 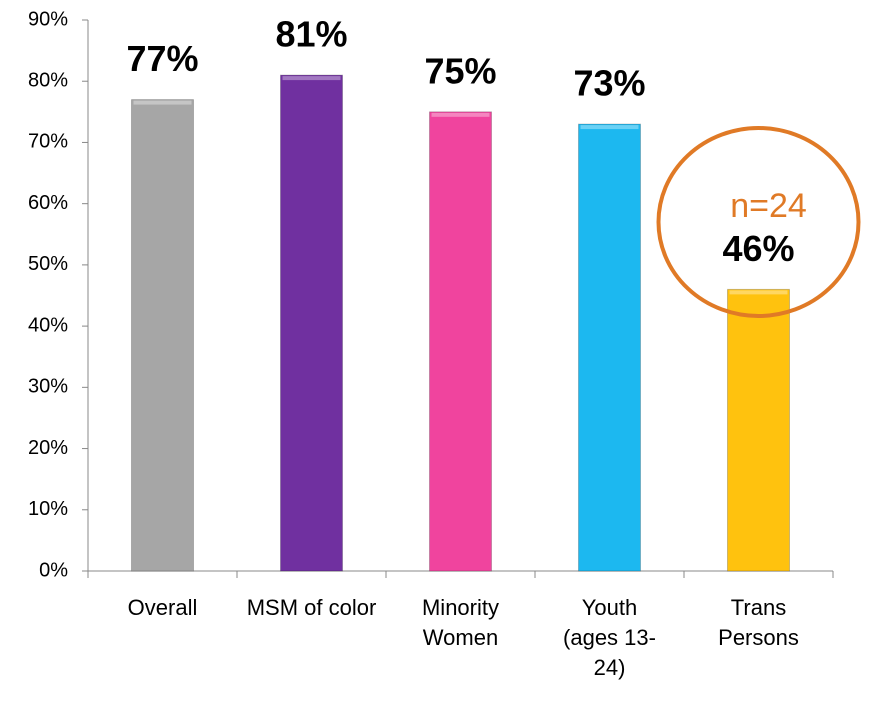 I want to click on y-tick-label: 0%, so click(x=53, y=570).